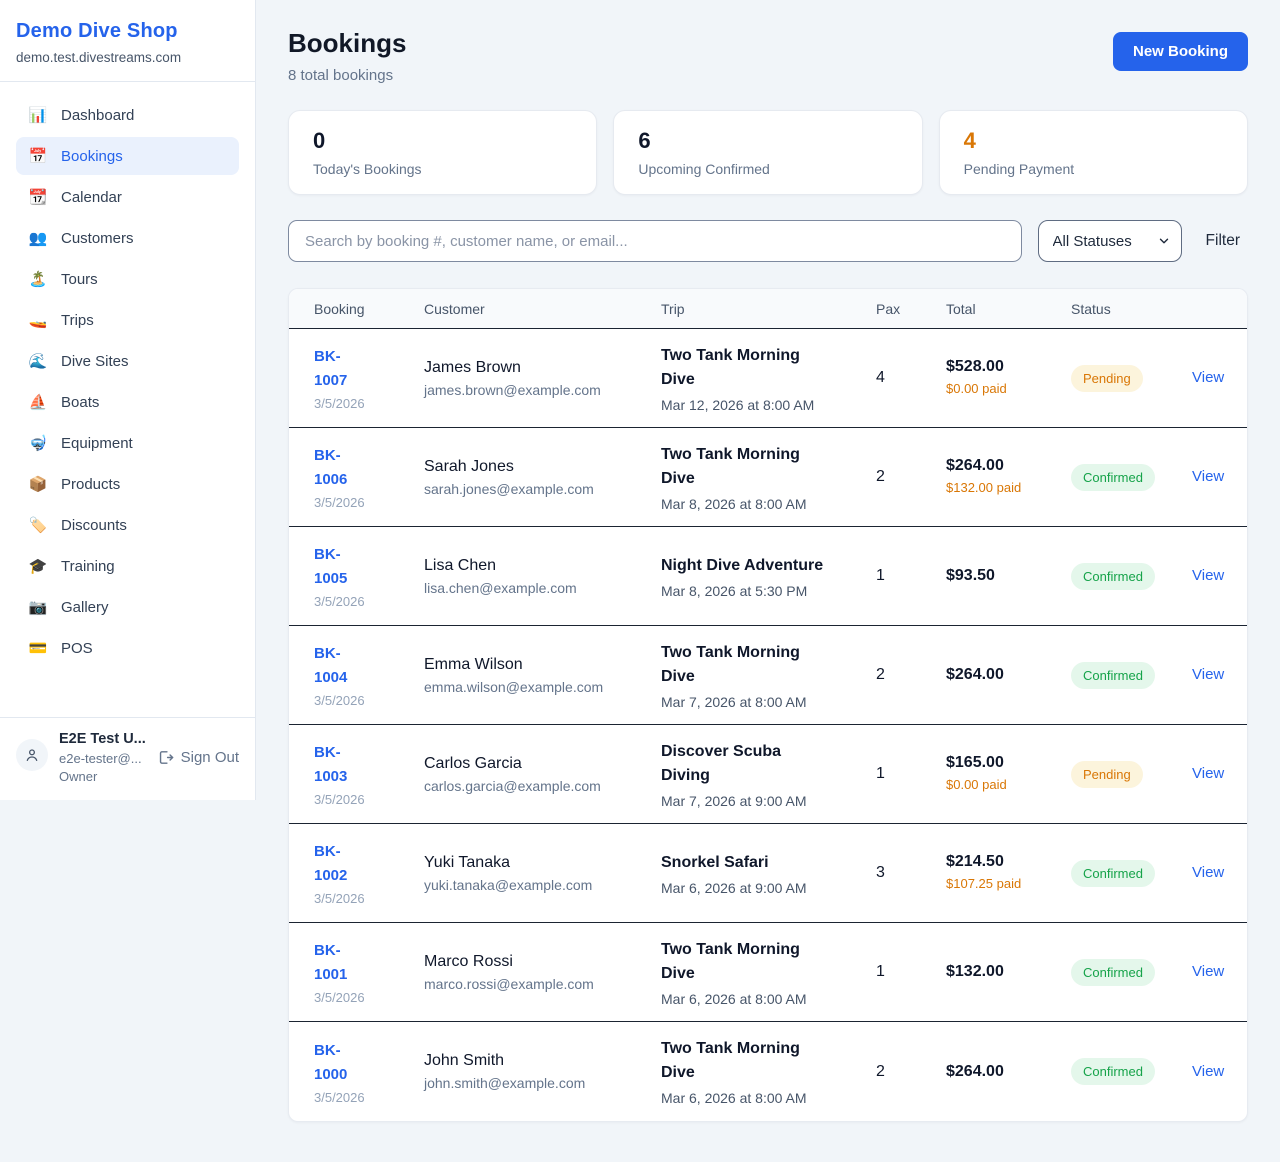 Image resolution: width=1280 pixels, height=1162 pixels. Describe the element at coordinates (331, 665) in the screenshot. I see `booking-id-link: BK-1004` at that location.